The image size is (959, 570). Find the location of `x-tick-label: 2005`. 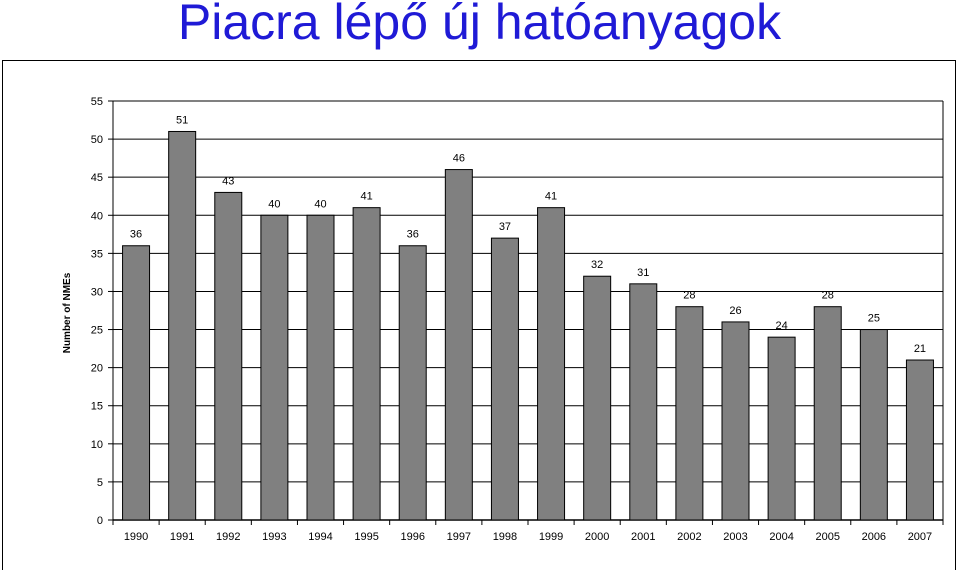

x-tick-label: 2005 is located at coordinates (827, 537).